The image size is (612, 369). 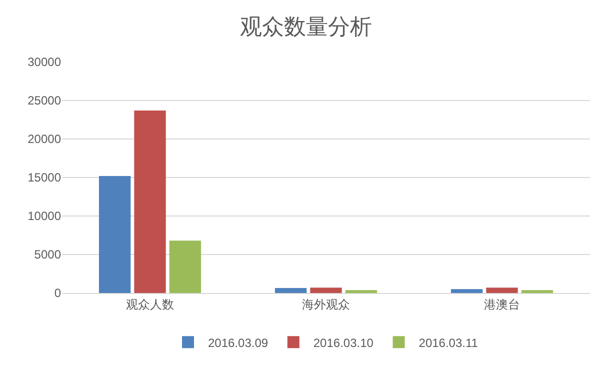 What do you see at coordinates (238, 343) in the screenshot?
I see `legend-label: 2016.03.09` at bounding box center [238, 343].